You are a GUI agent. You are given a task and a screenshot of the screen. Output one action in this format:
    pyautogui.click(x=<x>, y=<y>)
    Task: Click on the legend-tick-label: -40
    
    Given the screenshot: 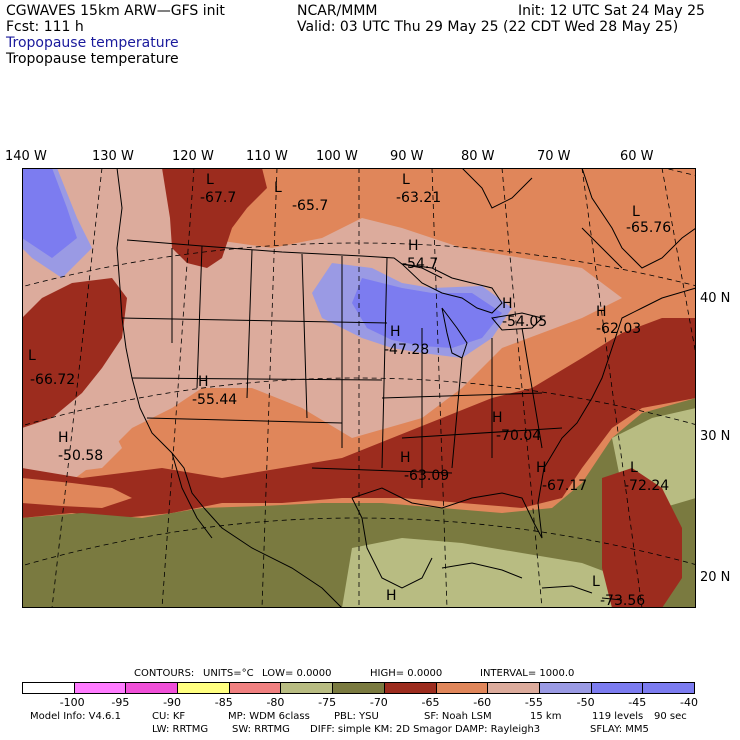 What is the action you would take?
    pyautogui.click(x=689, y=702)
    